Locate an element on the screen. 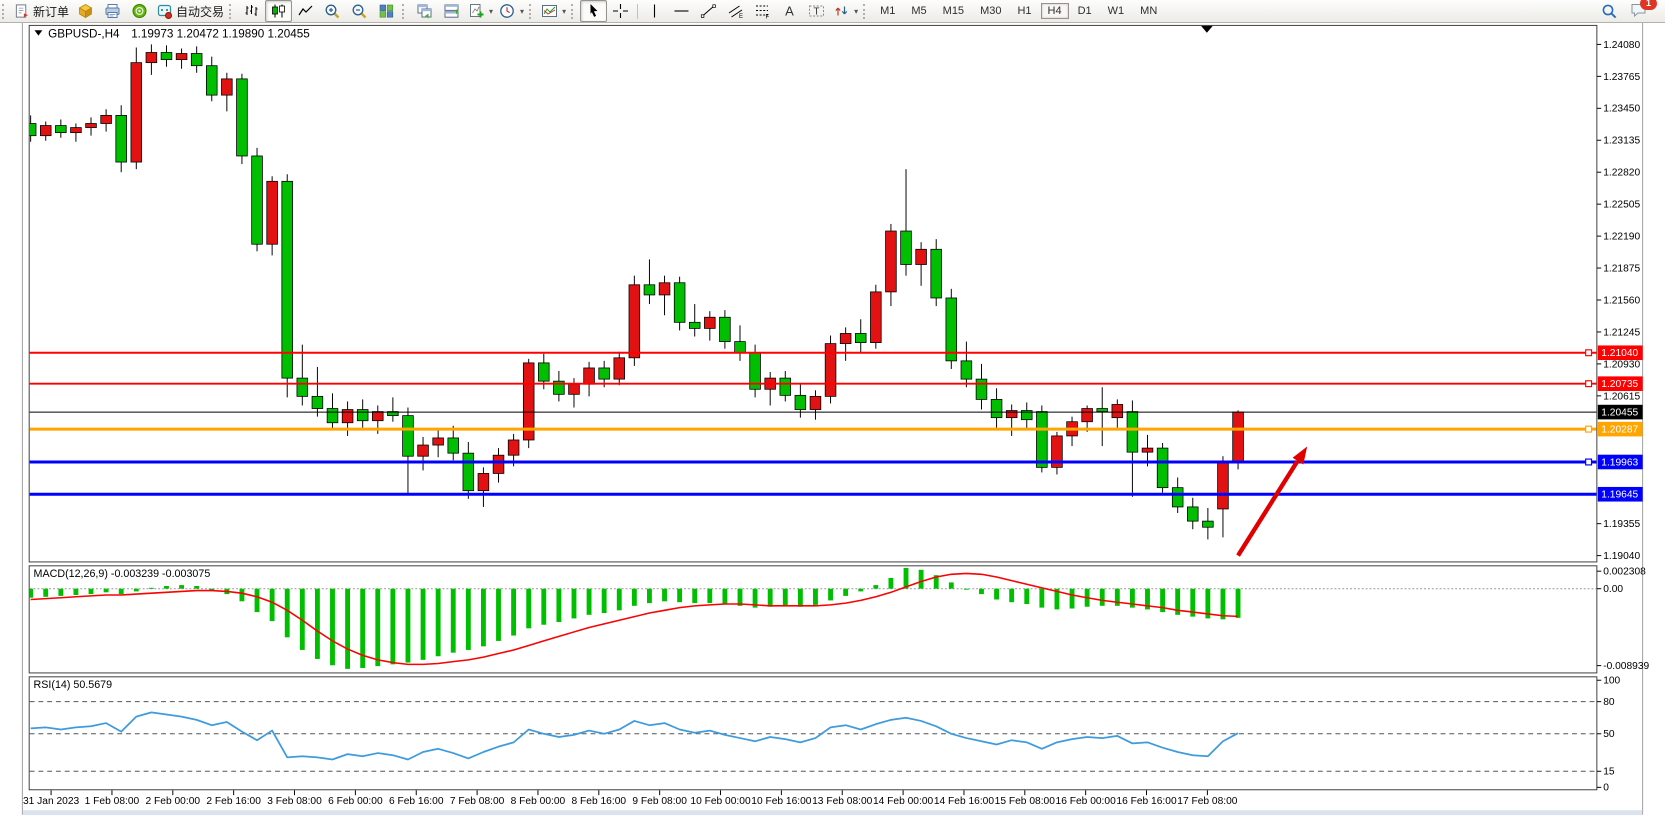  autotrading-icon is located at coordinates (165, 11).